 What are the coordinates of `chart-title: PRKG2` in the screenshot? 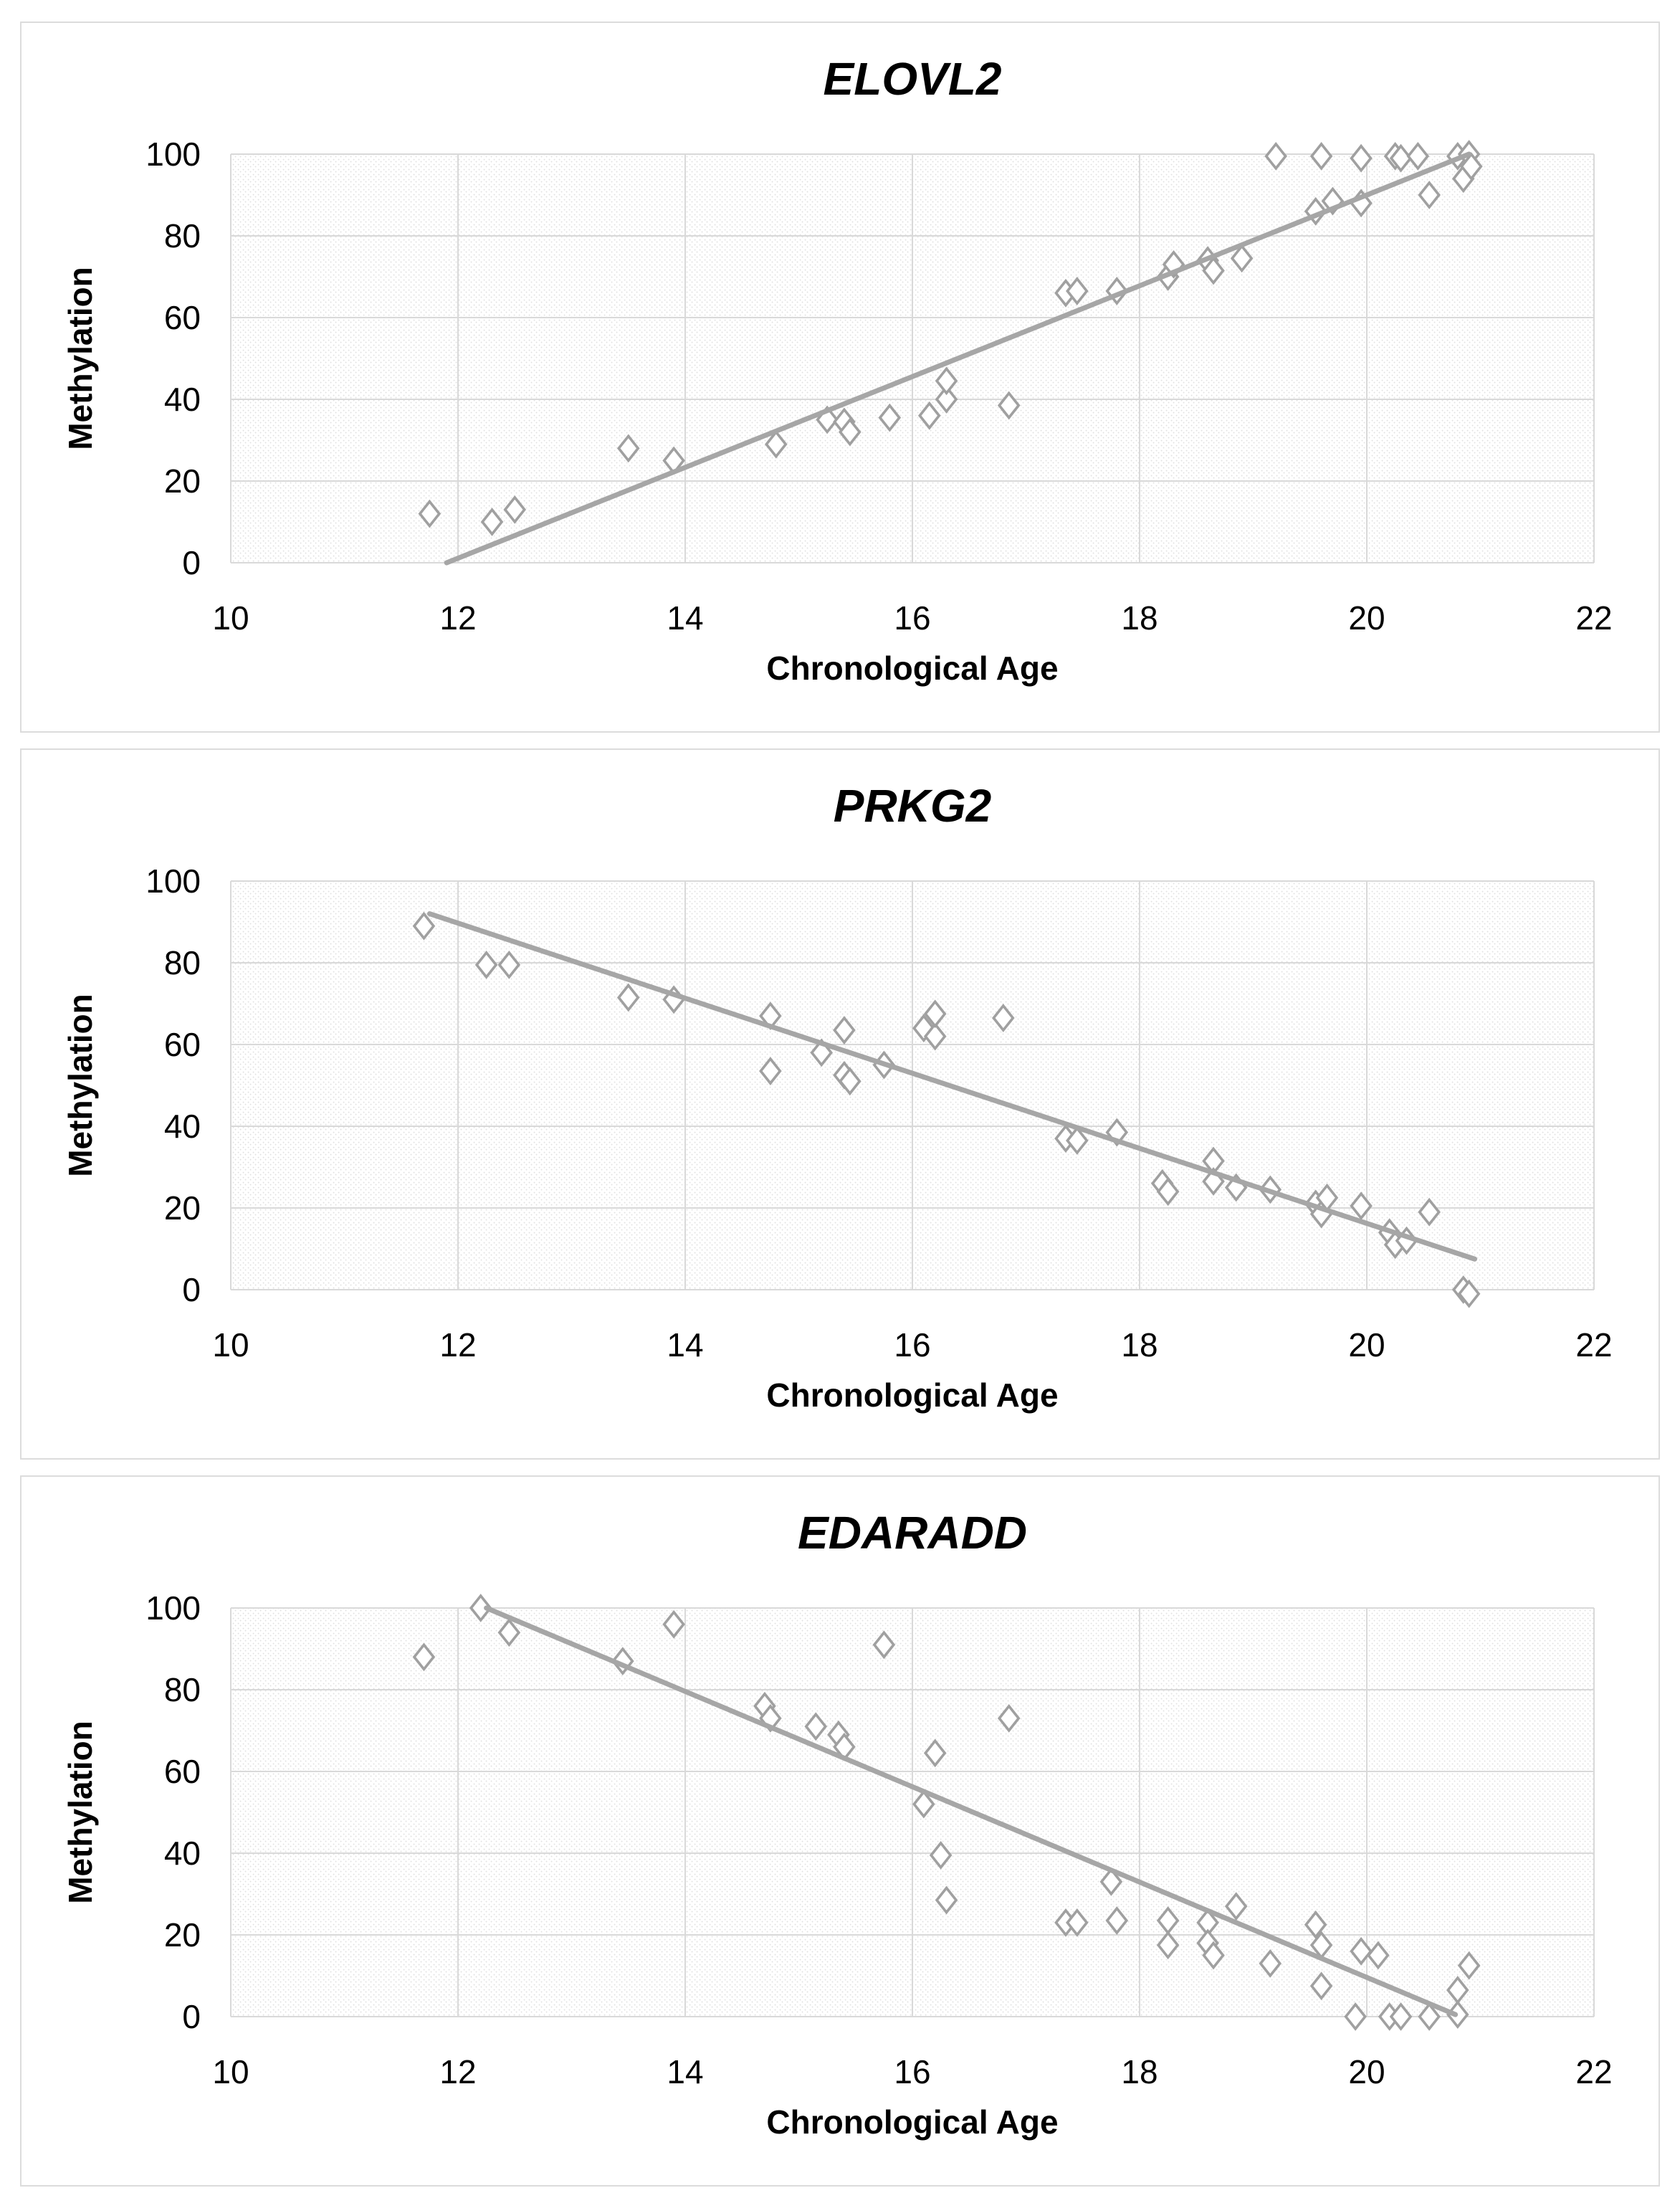 It's located at (913, 806).